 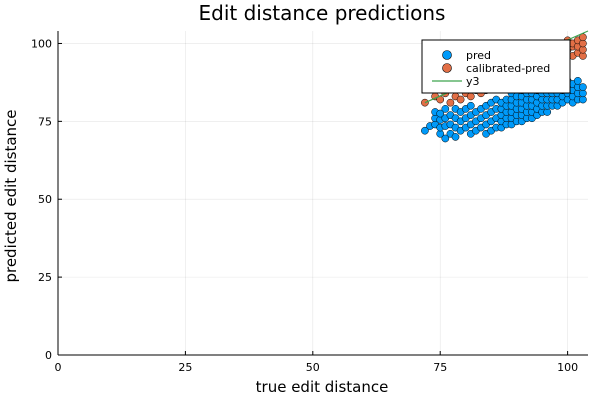 What do you see at coordinates (45, 277) in the screenshot?
I see `y-tick-label: 25` at bounding box center [45, 277].